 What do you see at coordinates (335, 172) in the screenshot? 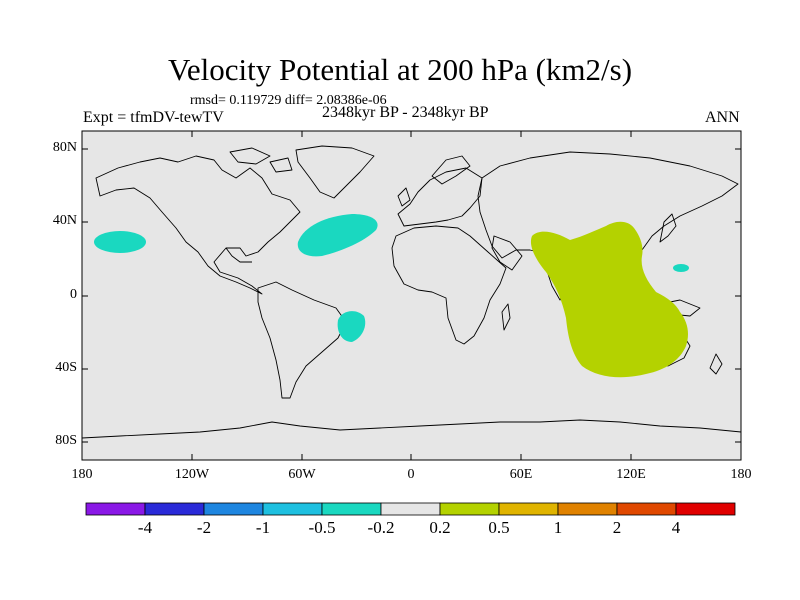
I see `coastline-greenland` at bounding box center [335, 172].